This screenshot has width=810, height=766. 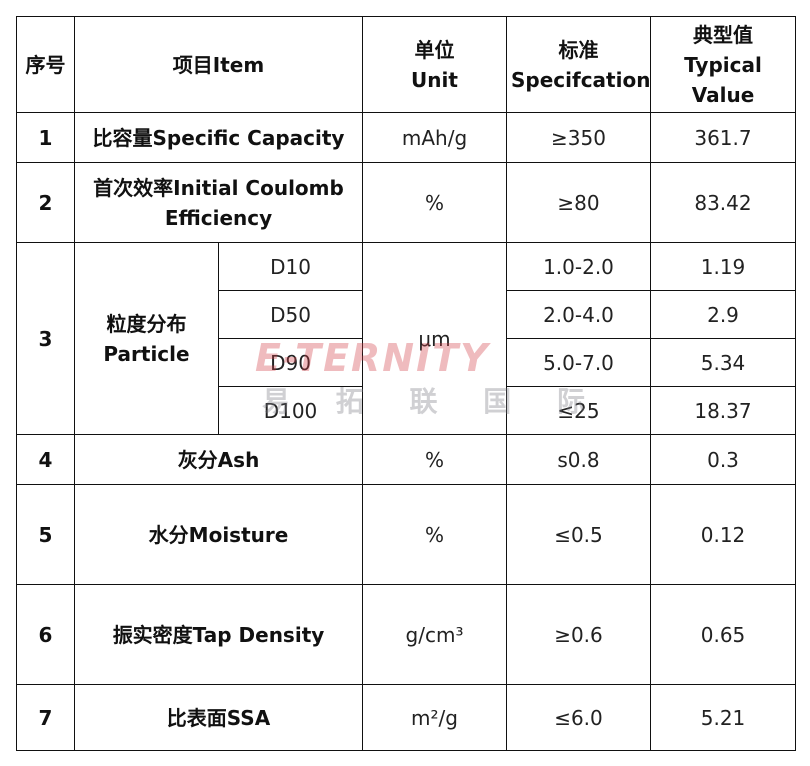 What do you see at coordinates (45, 717) in the screenshot?
I see `row-number: 7` at bounding box center [45, 717].